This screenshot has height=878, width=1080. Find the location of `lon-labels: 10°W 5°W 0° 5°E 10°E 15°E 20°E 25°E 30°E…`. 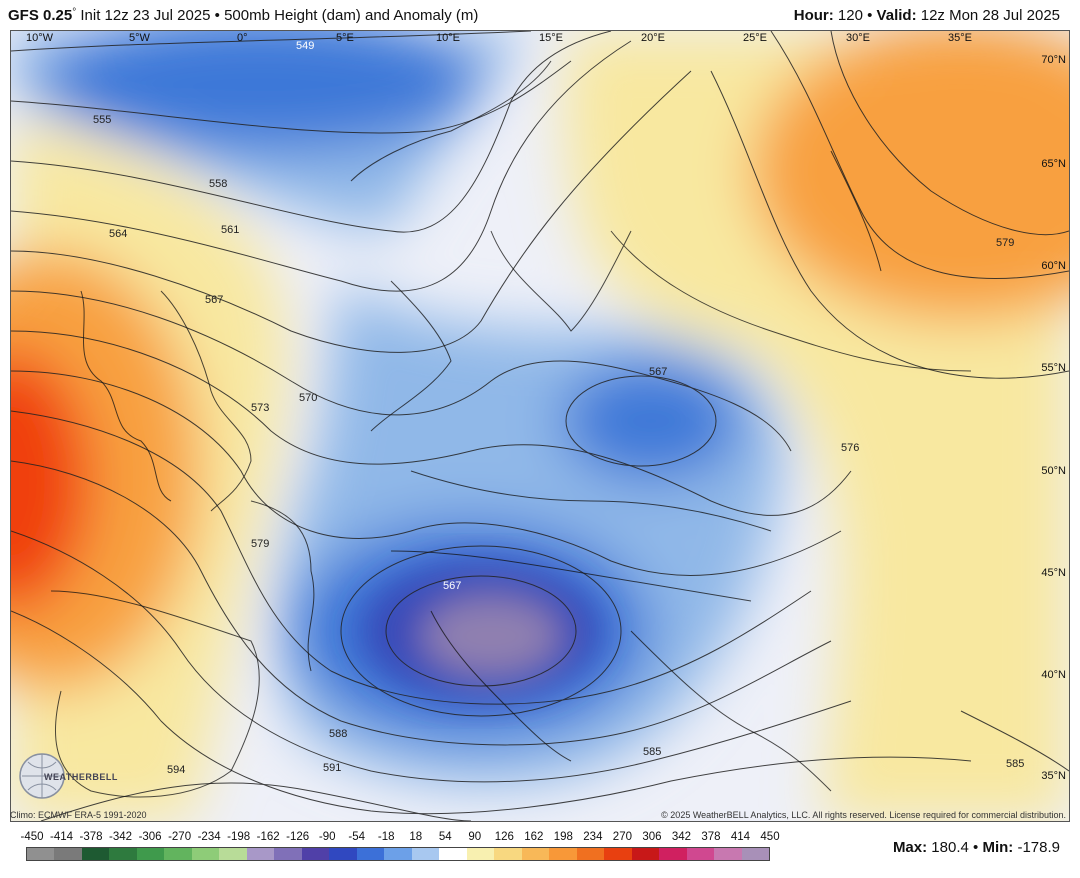

lon-labels: 10°W 5°W 0° 5°E 10°E 15°E 20°E 25°E 30°E… is located at coordinates (499, 38).